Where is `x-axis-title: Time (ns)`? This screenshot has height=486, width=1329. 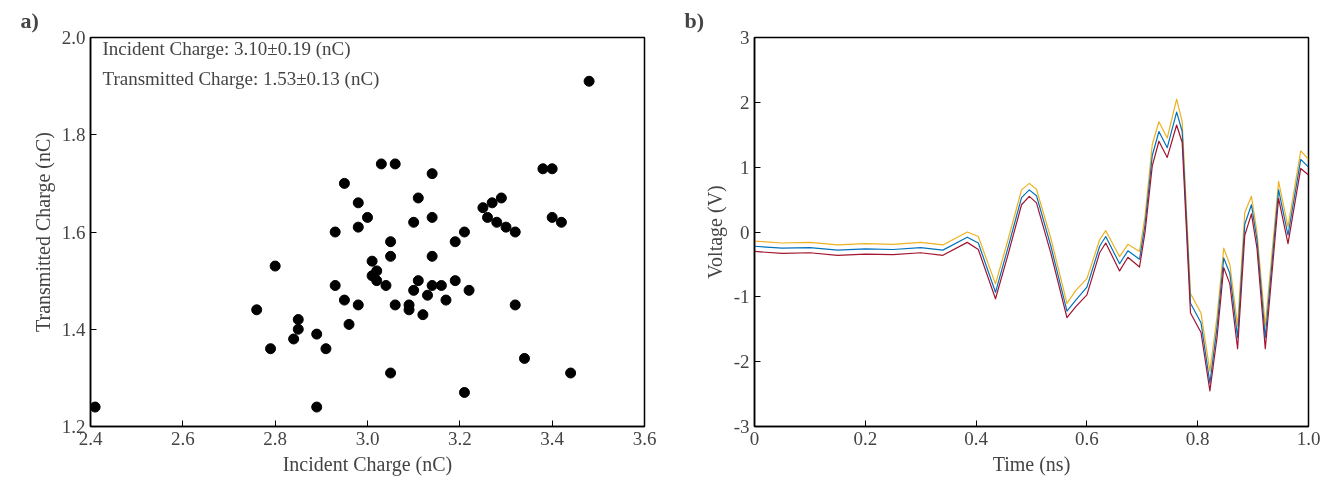 x-axis-title: Time (ns) is located at coordinates (1031, 464).